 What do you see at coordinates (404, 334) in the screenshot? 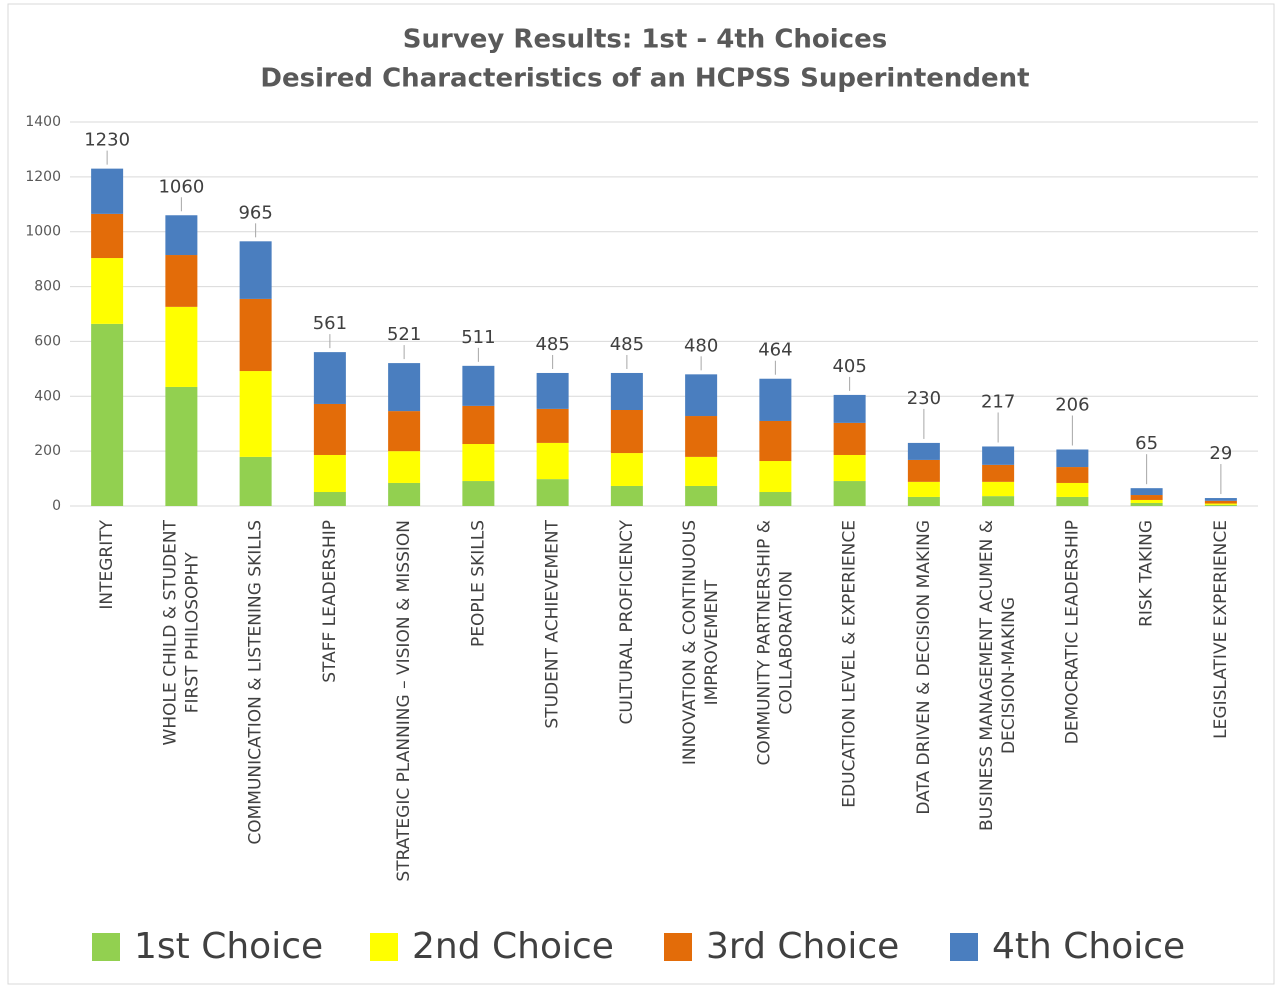
I see `total-label: 521` at bounding box center [404, 334].